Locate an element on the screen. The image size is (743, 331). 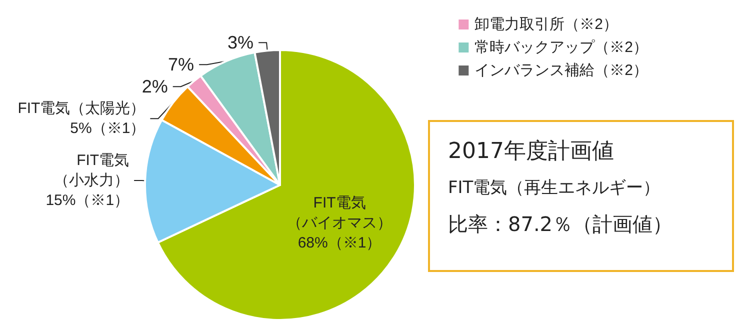
data-label: 7% is located at coordinates (181, 64).